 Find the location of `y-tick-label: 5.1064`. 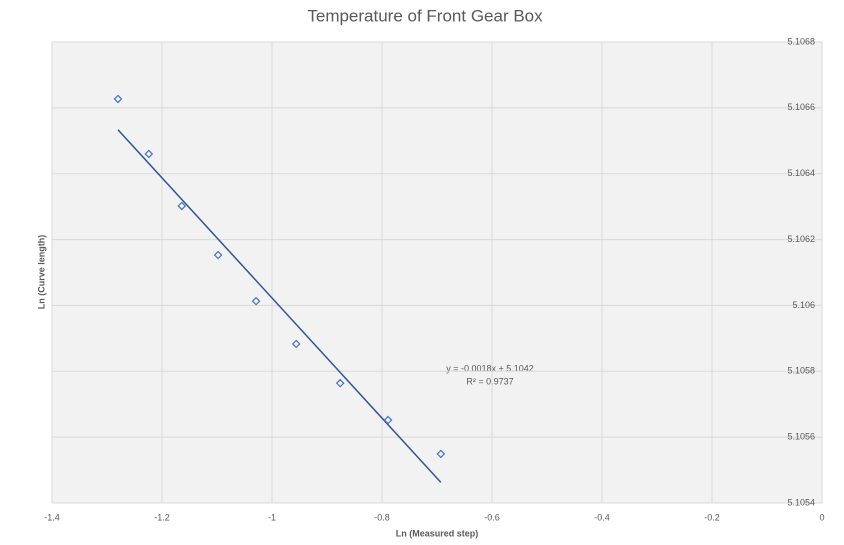

y-tick-label: 5.1064 is located at coordinates (801, 173).